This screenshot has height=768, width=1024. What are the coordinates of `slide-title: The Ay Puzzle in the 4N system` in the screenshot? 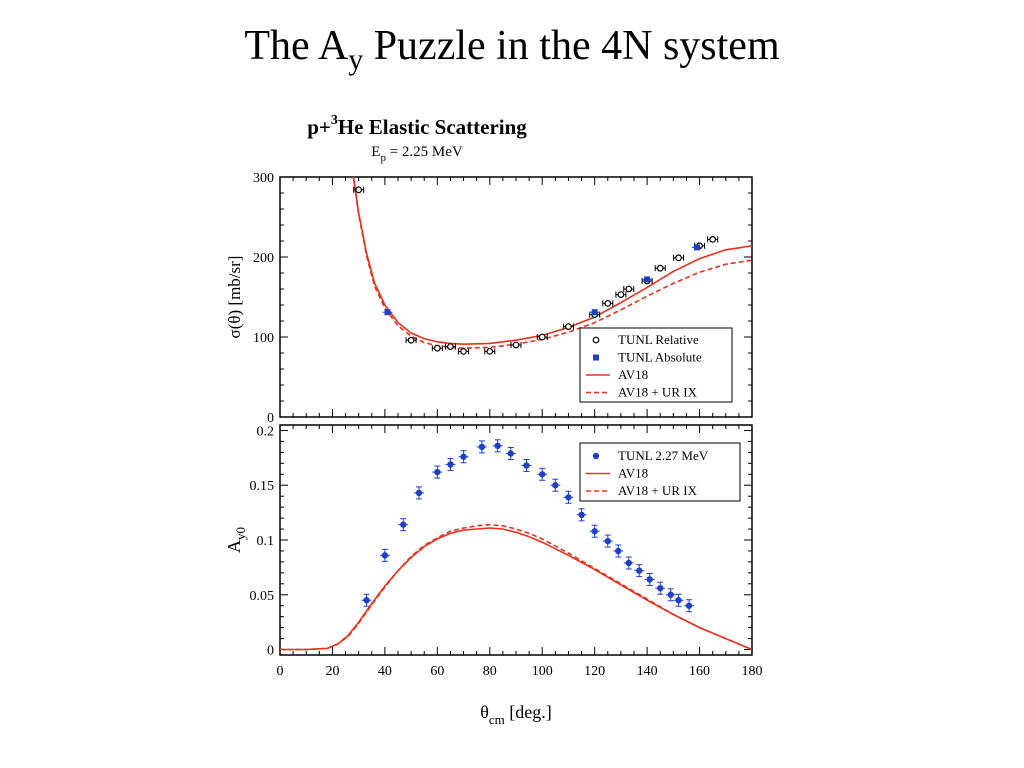 It's located at (512, 49).